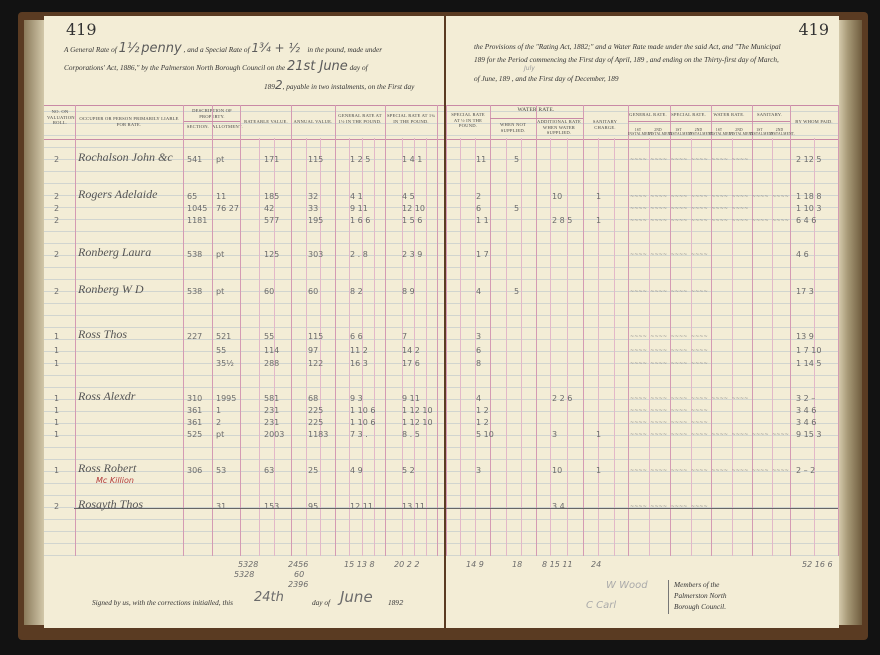 This screenshot has width=880, height=655. What do you see at coordinates (220, 291) in the screenshot?
I see `allotment: pt` at bounding box center [220, 291].